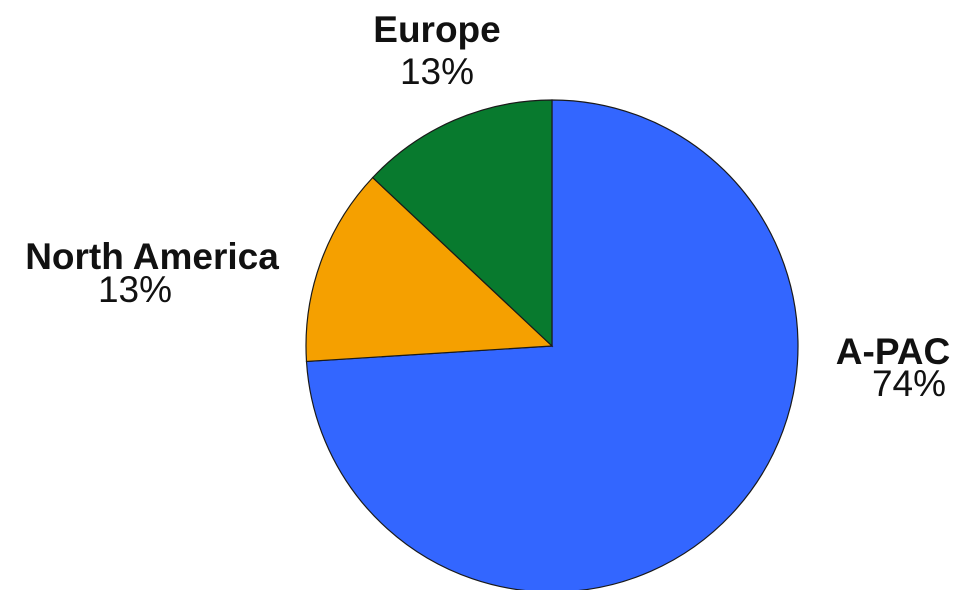 The height and width of the screenshot is (590, 962). What do you see at coordinates (152, 256) in the screenshot?
I see `slice-name-north-america: North America` at bounding box center [152, 256].